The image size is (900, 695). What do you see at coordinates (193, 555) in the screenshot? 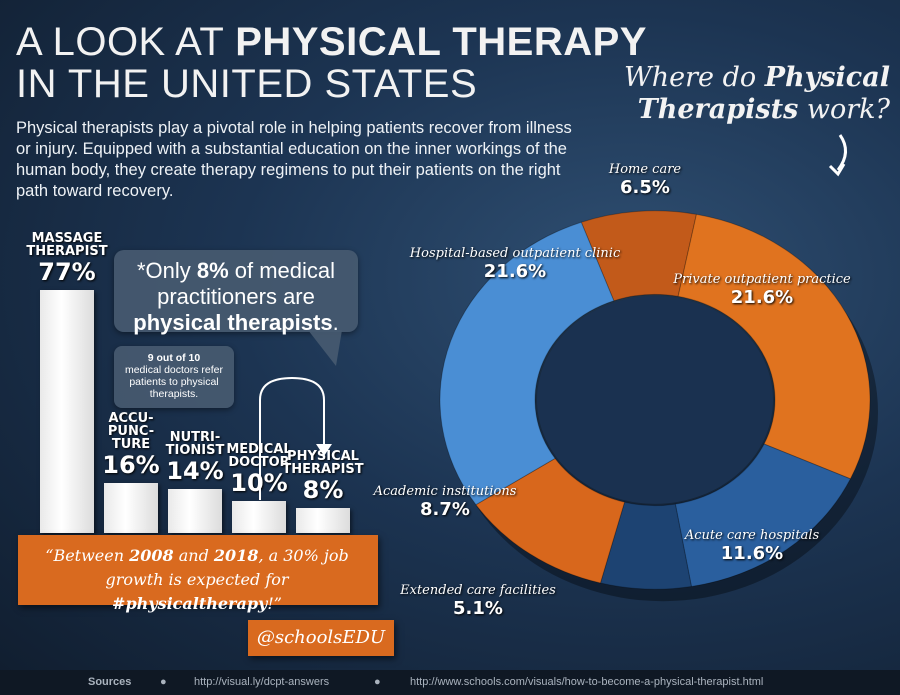
I see `quote-p2: and` at bounding box center [193, 555].